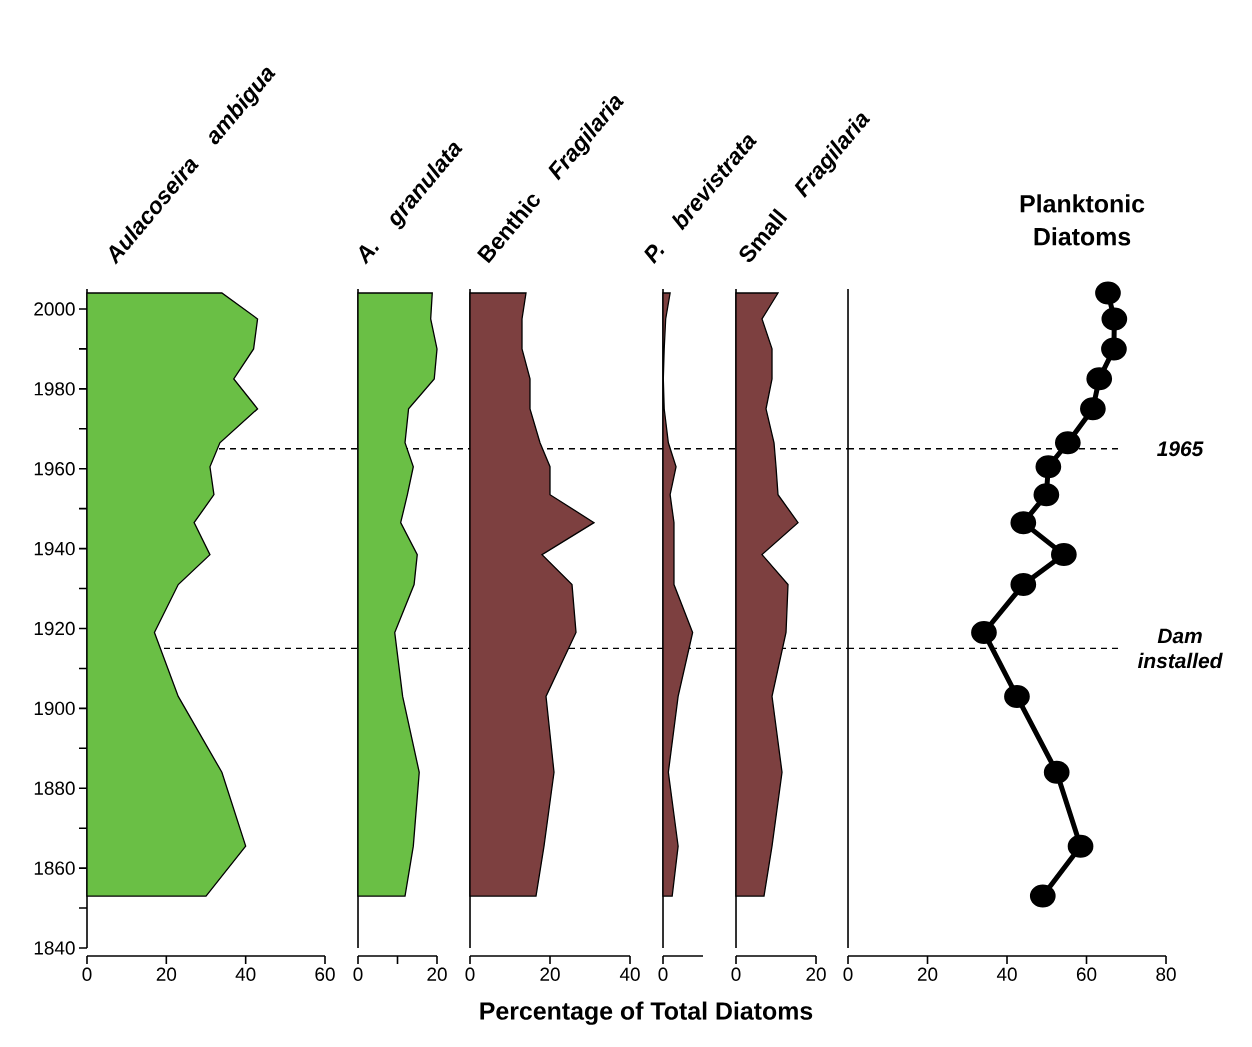  I want to click on y-tick-label: 1960, so click(54, 469).